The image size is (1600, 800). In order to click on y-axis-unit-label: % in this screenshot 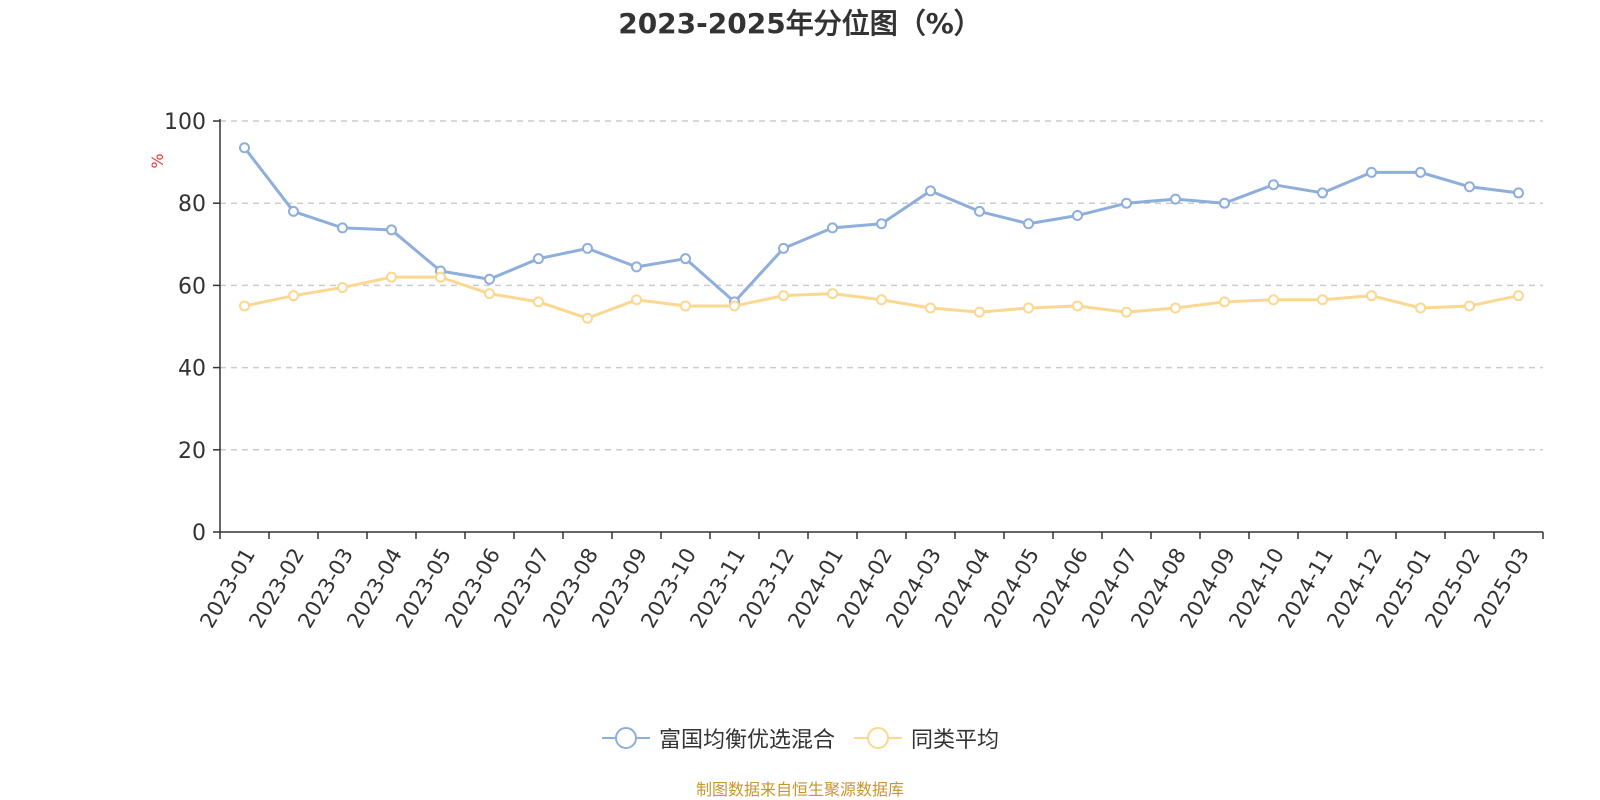, I will do `click(157, 160)`.